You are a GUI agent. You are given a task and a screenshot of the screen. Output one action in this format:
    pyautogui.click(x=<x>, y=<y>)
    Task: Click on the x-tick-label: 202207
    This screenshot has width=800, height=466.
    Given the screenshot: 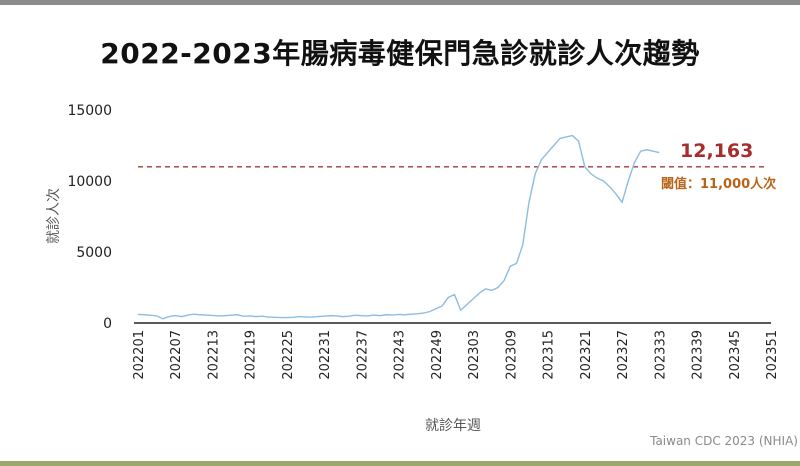 What is the action you would take?
    pyautogui.click(x=176, y=355)
    